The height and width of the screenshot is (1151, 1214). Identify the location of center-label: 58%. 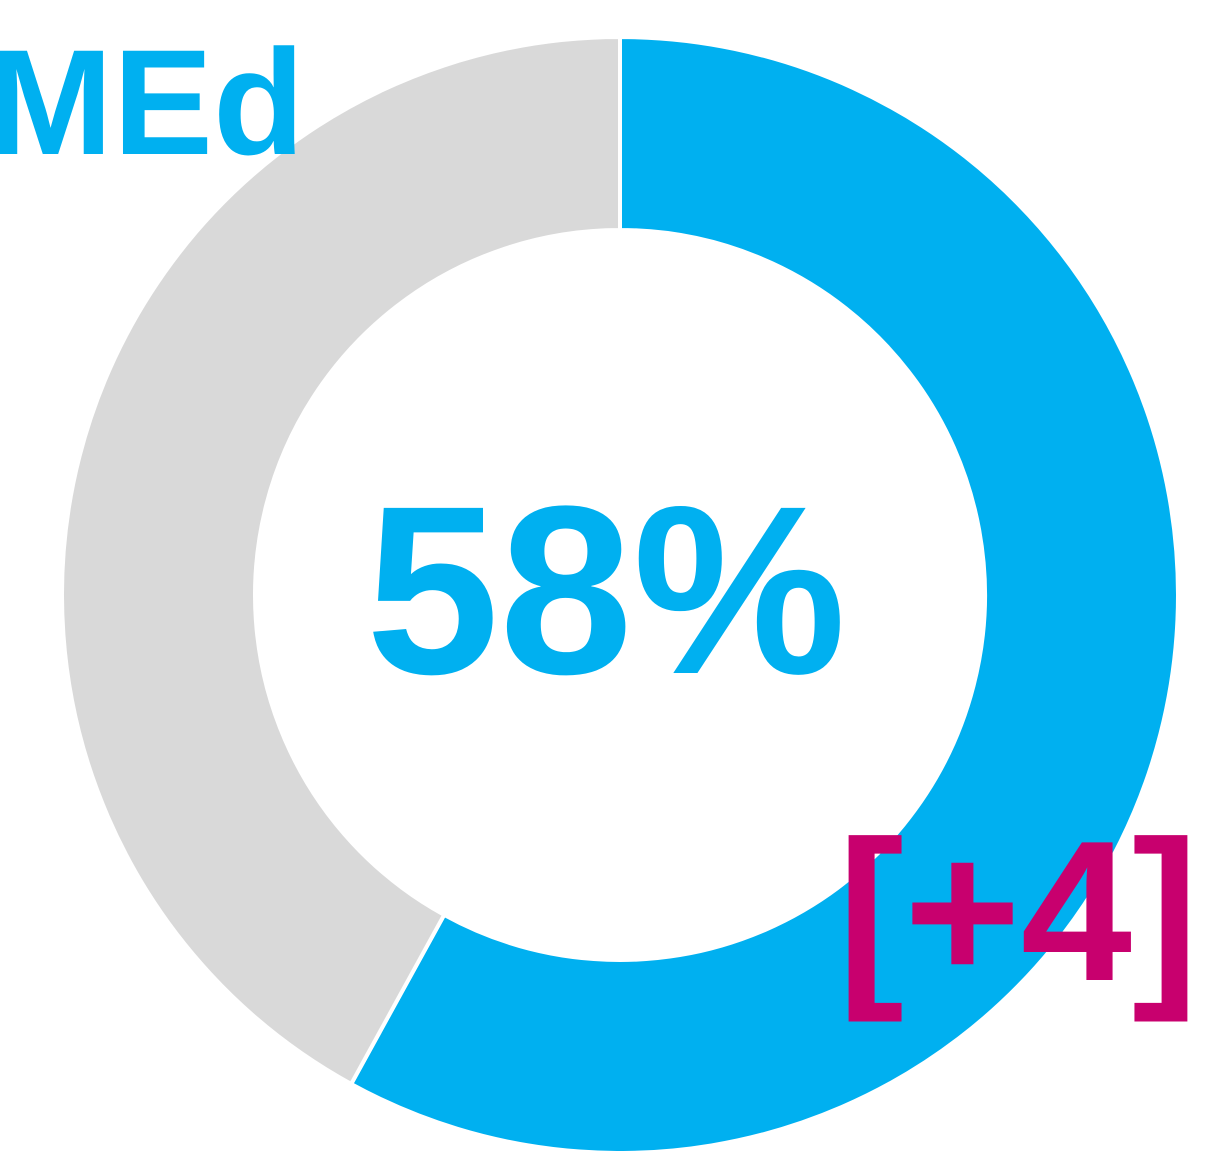
(606, 590).